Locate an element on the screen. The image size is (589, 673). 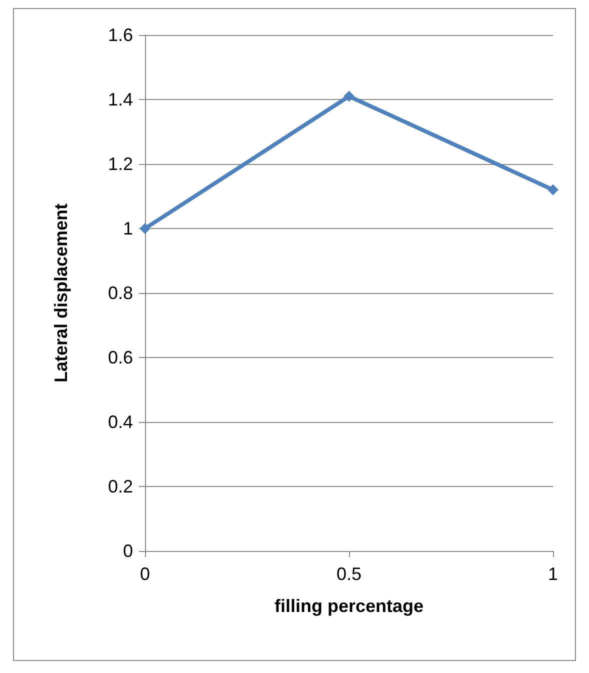
x-tick-label: 0.5 is located at coordinates (349, 574).